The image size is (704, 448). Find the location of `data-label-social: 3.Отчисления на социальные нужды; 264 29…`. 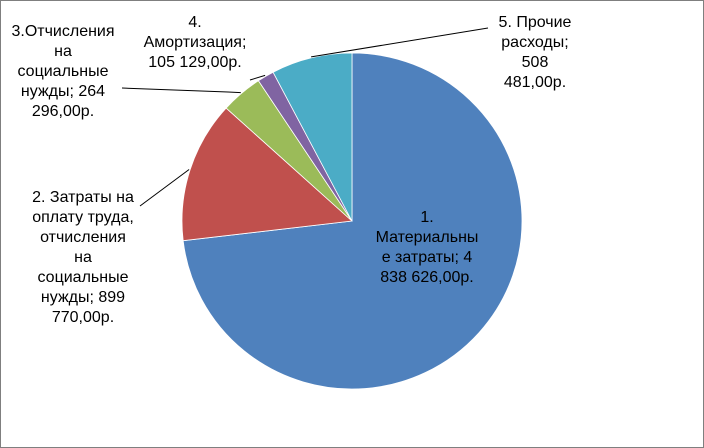

data-label-social: 3.Отчисления на социальные нужды; 264 29… is located at coordinates (63, 71).